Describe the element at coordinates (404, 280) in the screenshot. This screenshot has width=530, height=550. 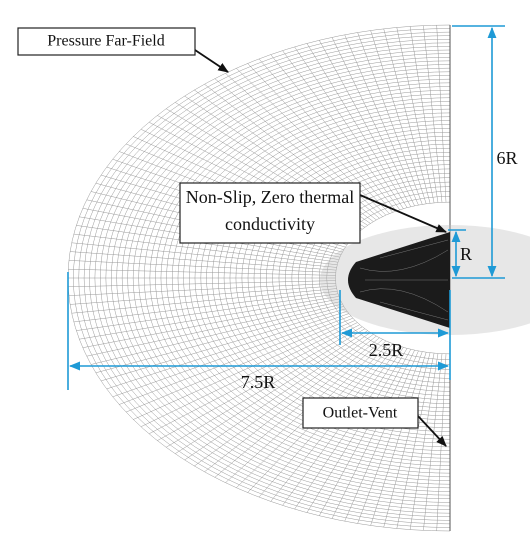
I see `body-mesh` at that location.